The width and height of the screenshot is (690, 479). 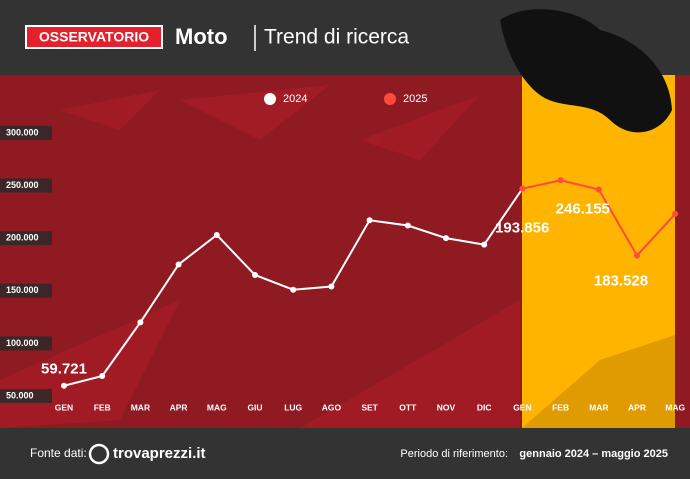 What do you see at coordinates (254, 407) in the screenshot?
I see `x-tick-label: GIU` at bounding box center [254, 407].